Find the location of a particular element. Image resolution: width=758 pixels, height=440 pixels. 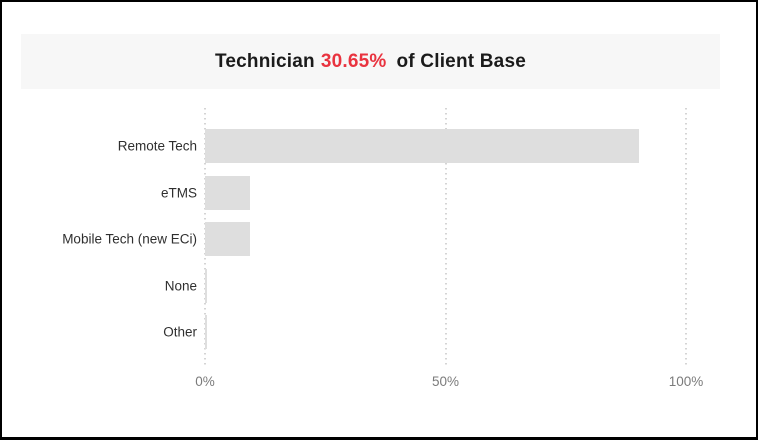

gridline-100pct is located at coordinates (686, 238).